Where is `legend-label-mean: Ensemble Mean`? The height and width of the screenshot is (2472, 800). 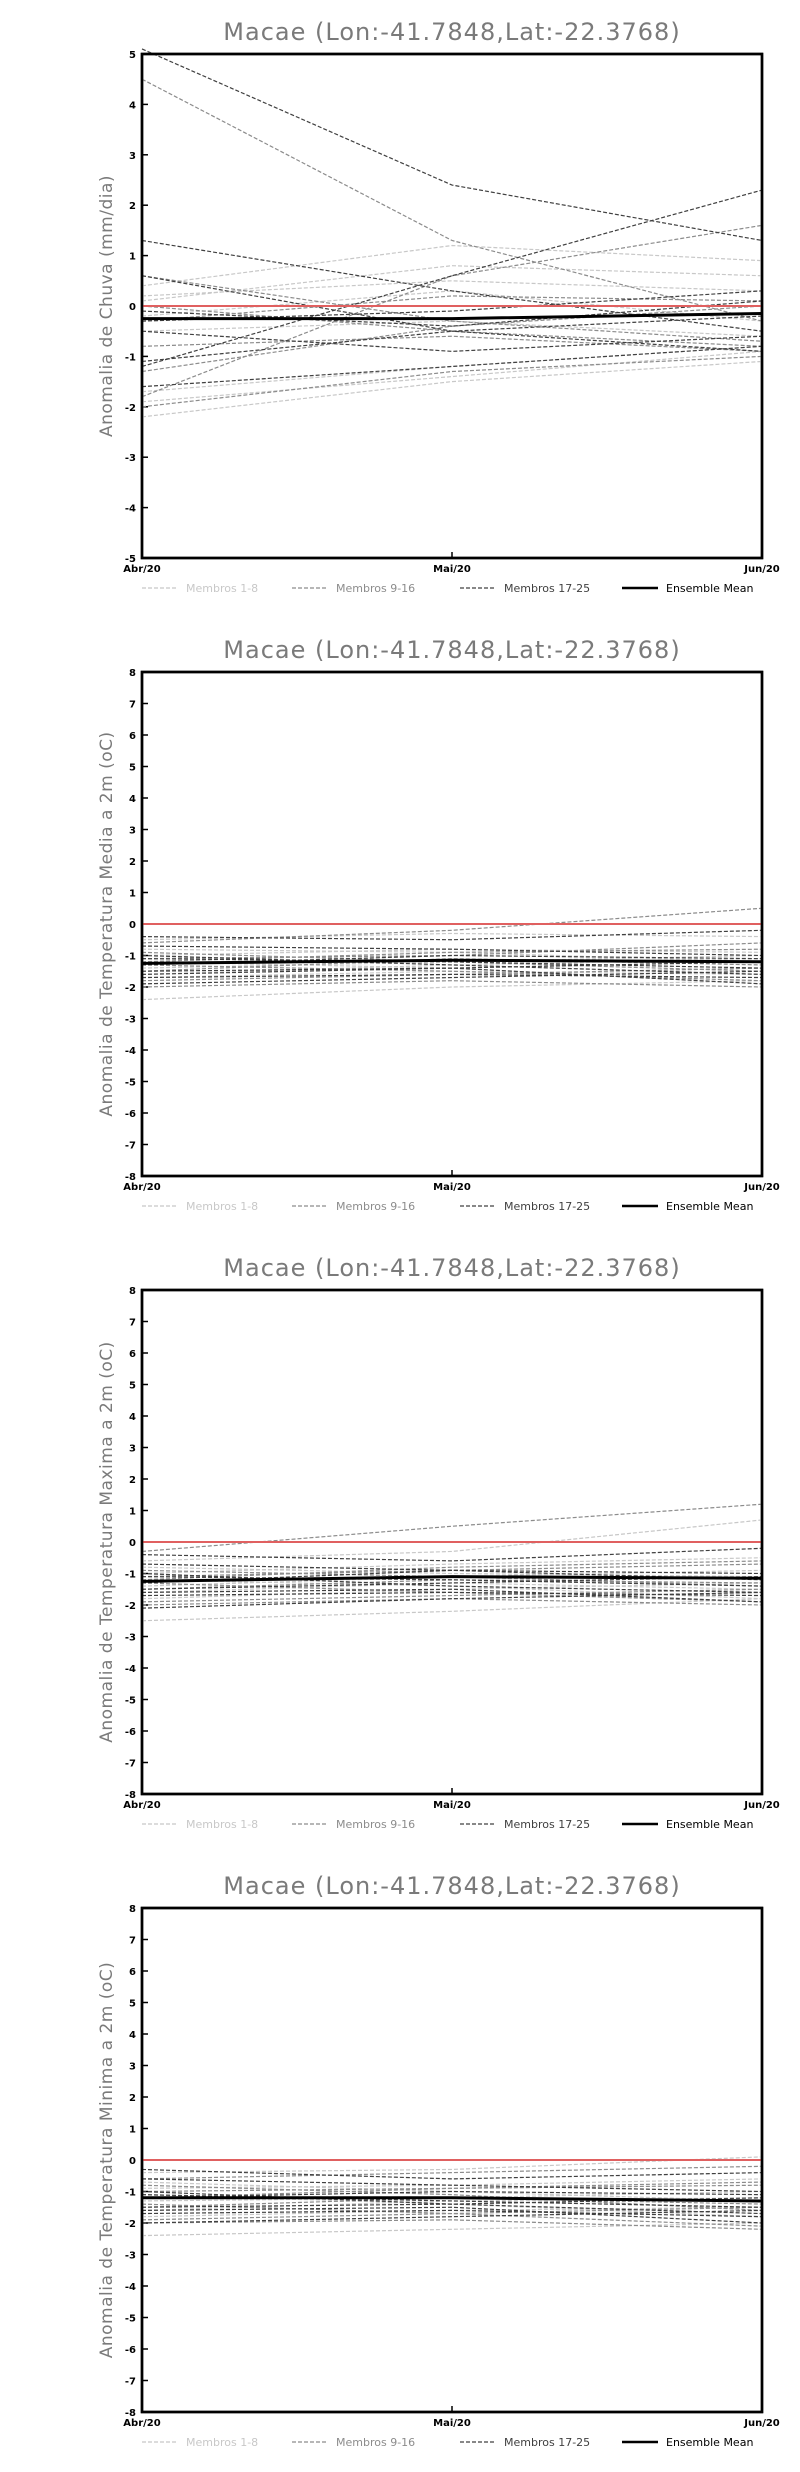
legend-label-mean: Ensemble Mean is located at coordinates (709, 588).